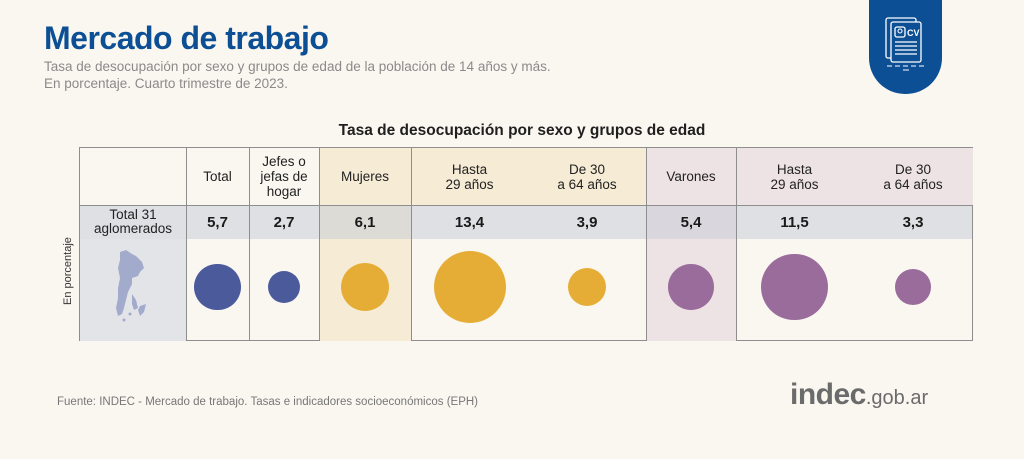 The height and width of the screenshot is (459, 1024). What do you see at coordinates (913, 33) in the screenshot?
I see `cv-label: CV` at bounding box center [913, 33].